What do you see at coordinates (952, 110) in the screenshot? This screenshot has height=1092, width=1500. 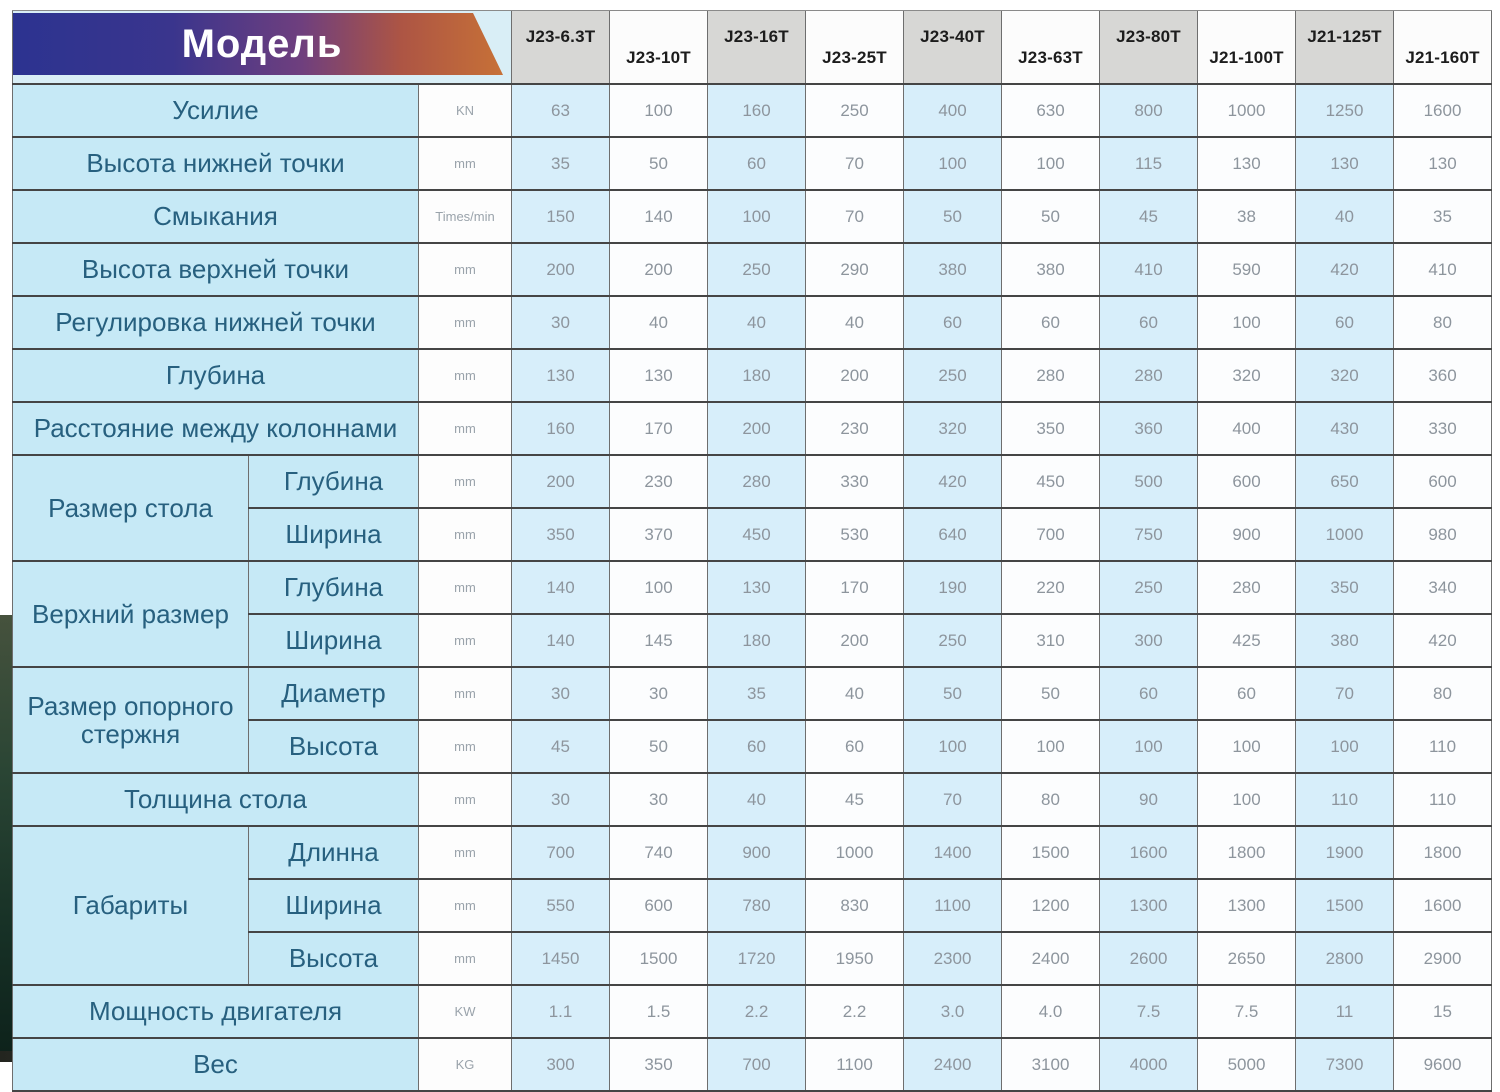 I see `value-cell: 400` at bounding box center [952, 110].